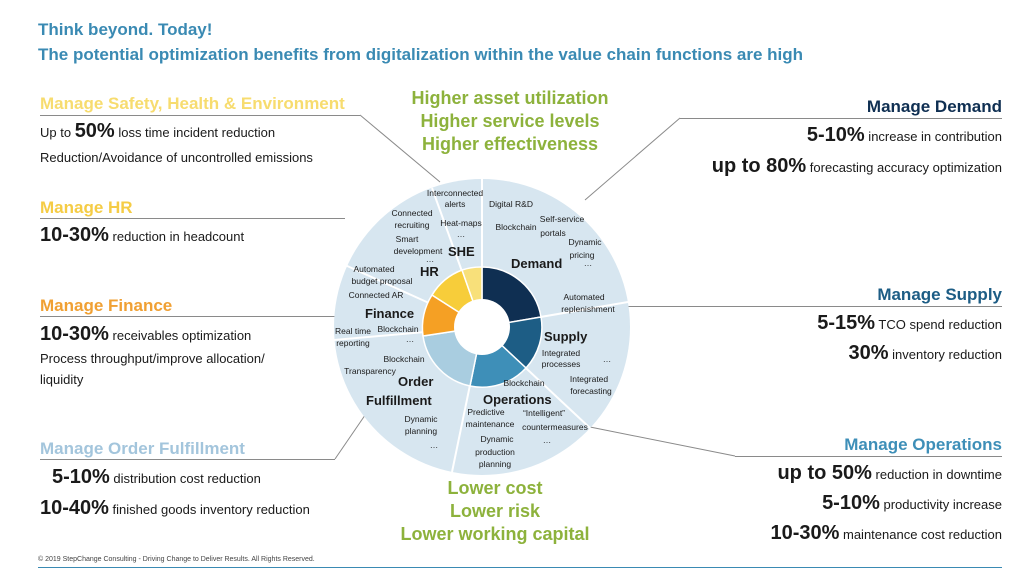 This screenshot has height=576, width=1024. I want to click on demand-title: Manage Demand, so click(934, 106).